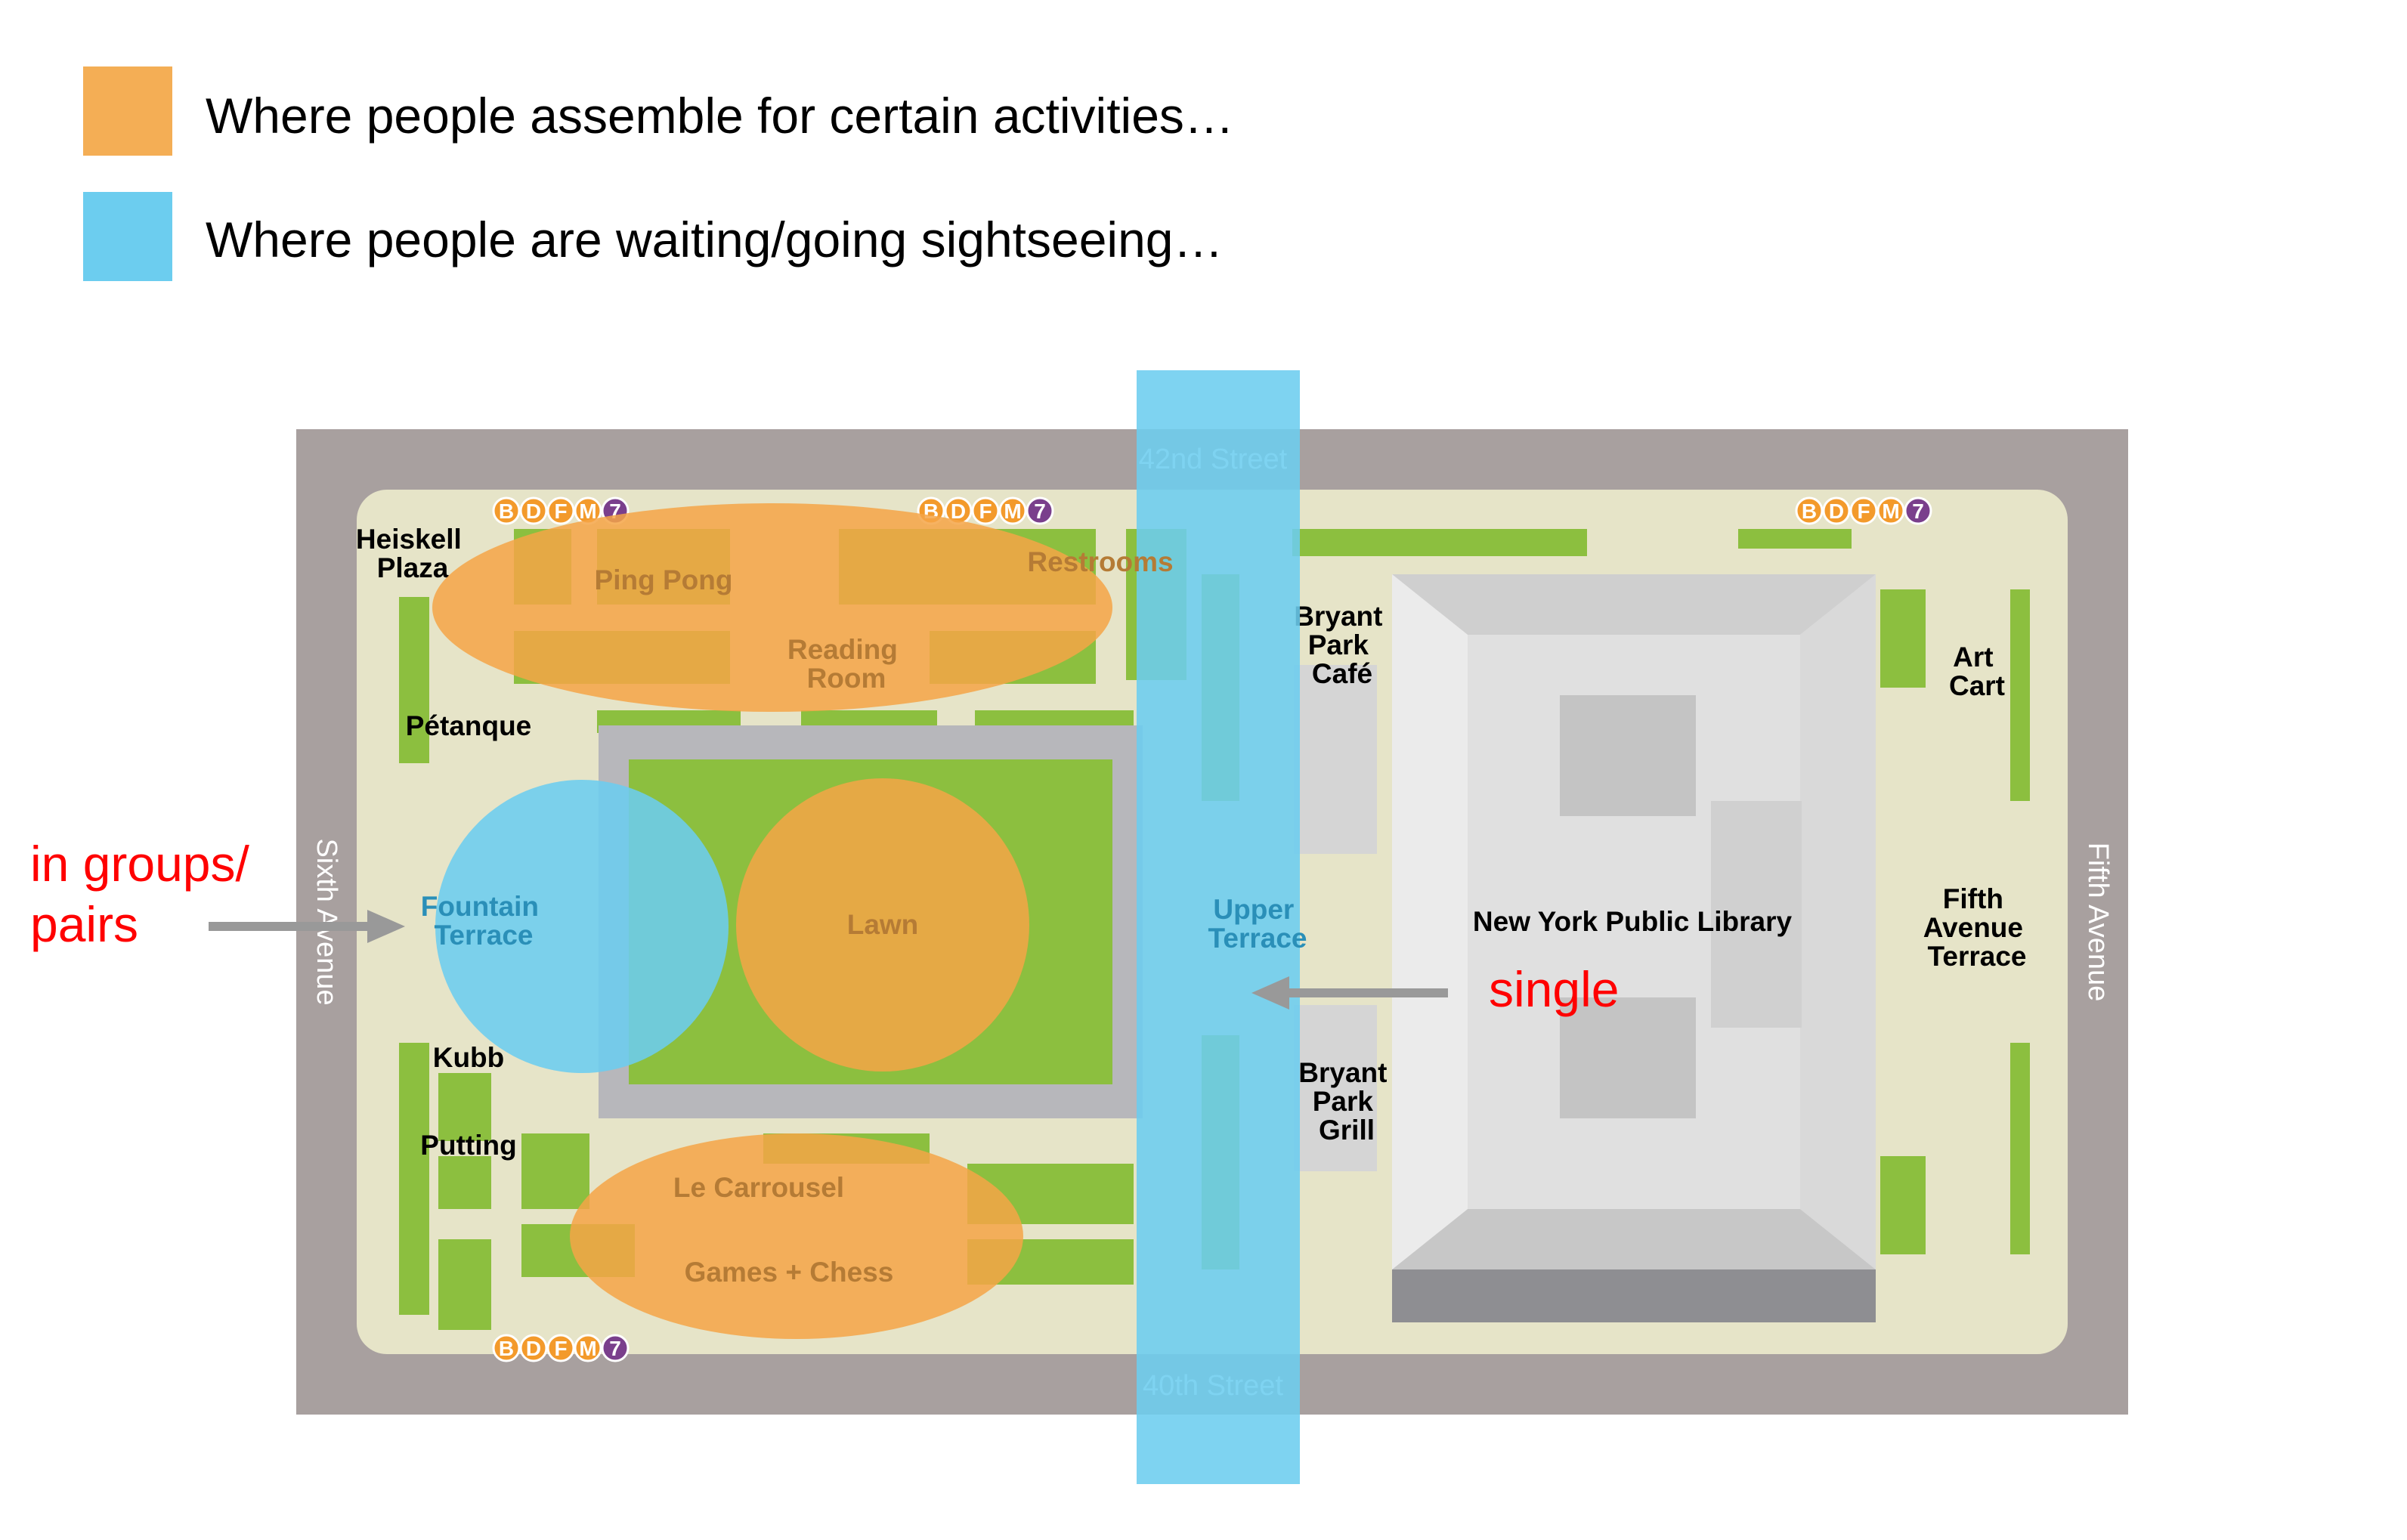  What do you see at coordinates (2098, 922) in the screenshot?
I see `street-label-east: Fifth Avenue` at bounding box center [2098, 922].